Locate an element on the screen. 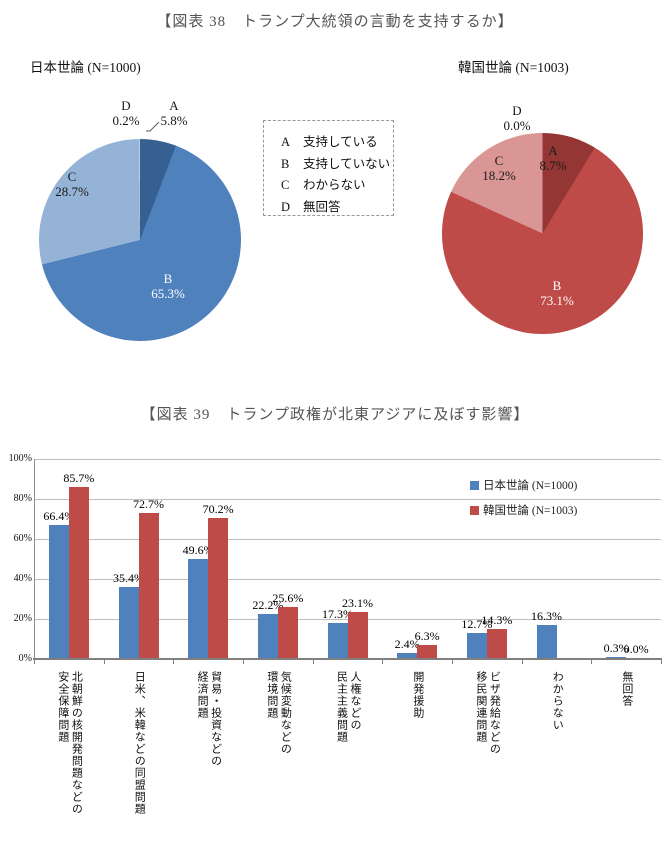  bar-value-label: 14.3% is located at coordinates (497, 620).